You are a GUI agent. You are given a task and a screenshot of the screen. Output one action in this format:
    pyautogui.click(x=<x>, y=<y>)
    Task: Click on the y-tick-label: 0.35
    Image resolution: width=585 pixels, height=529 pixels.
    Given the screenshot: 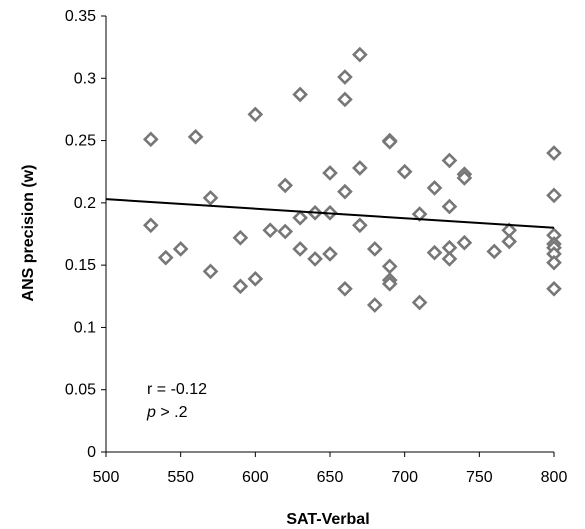 What is the action you would take?
    pyautogui.click(x=80, y=16)
    